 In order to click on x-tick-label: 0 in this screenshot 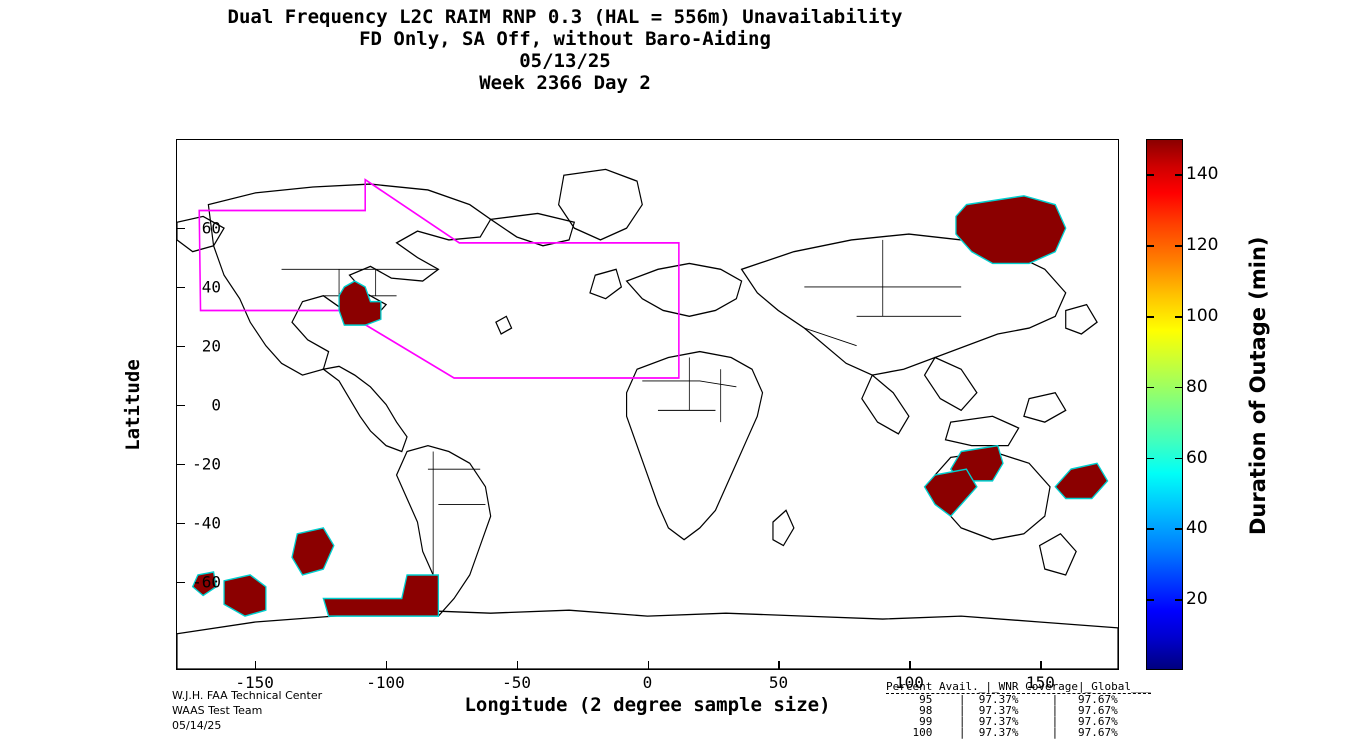, I will do `click(647, 682)`.